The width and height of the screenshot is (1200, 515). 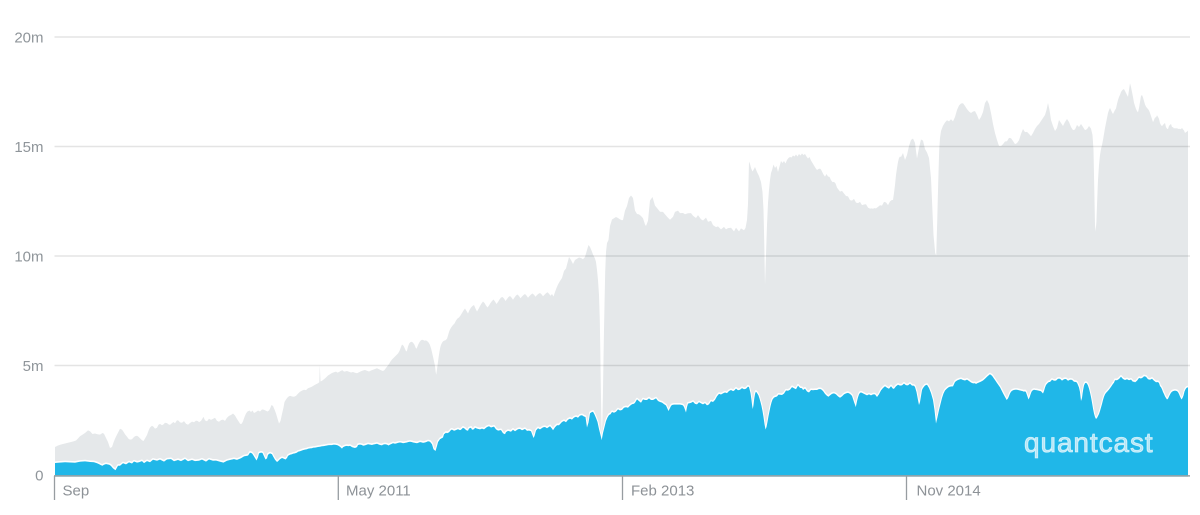 What do you see at coordinates (28, 37) in the screenshot?
I see `svg-text: 20m` at bounding box center [28, 37].